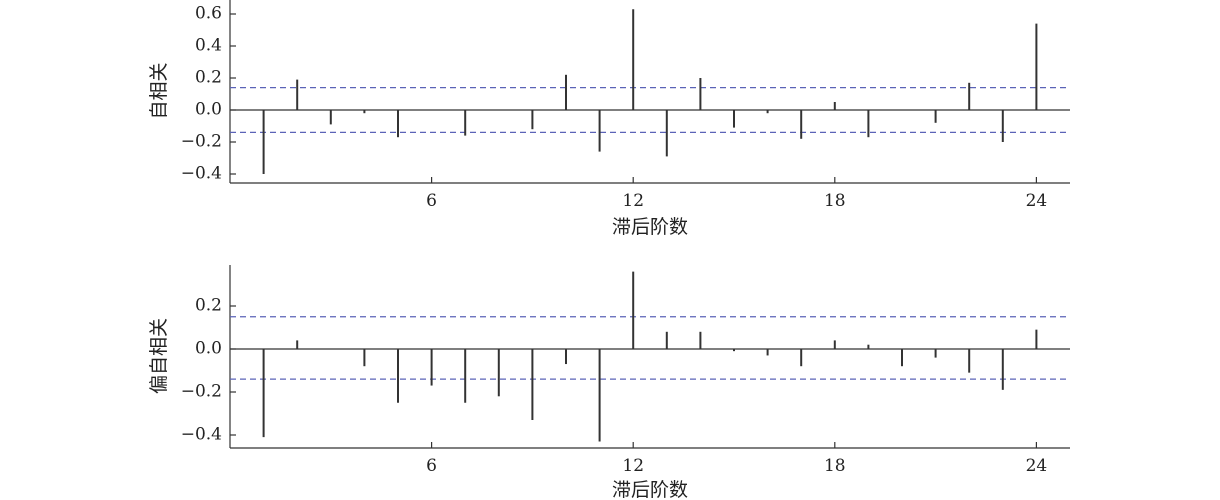  What do you see at coordinates (208, 46) in the screenshot?
I see `acf-y-tick-label: 0.4` at bounding box center [208, 46].